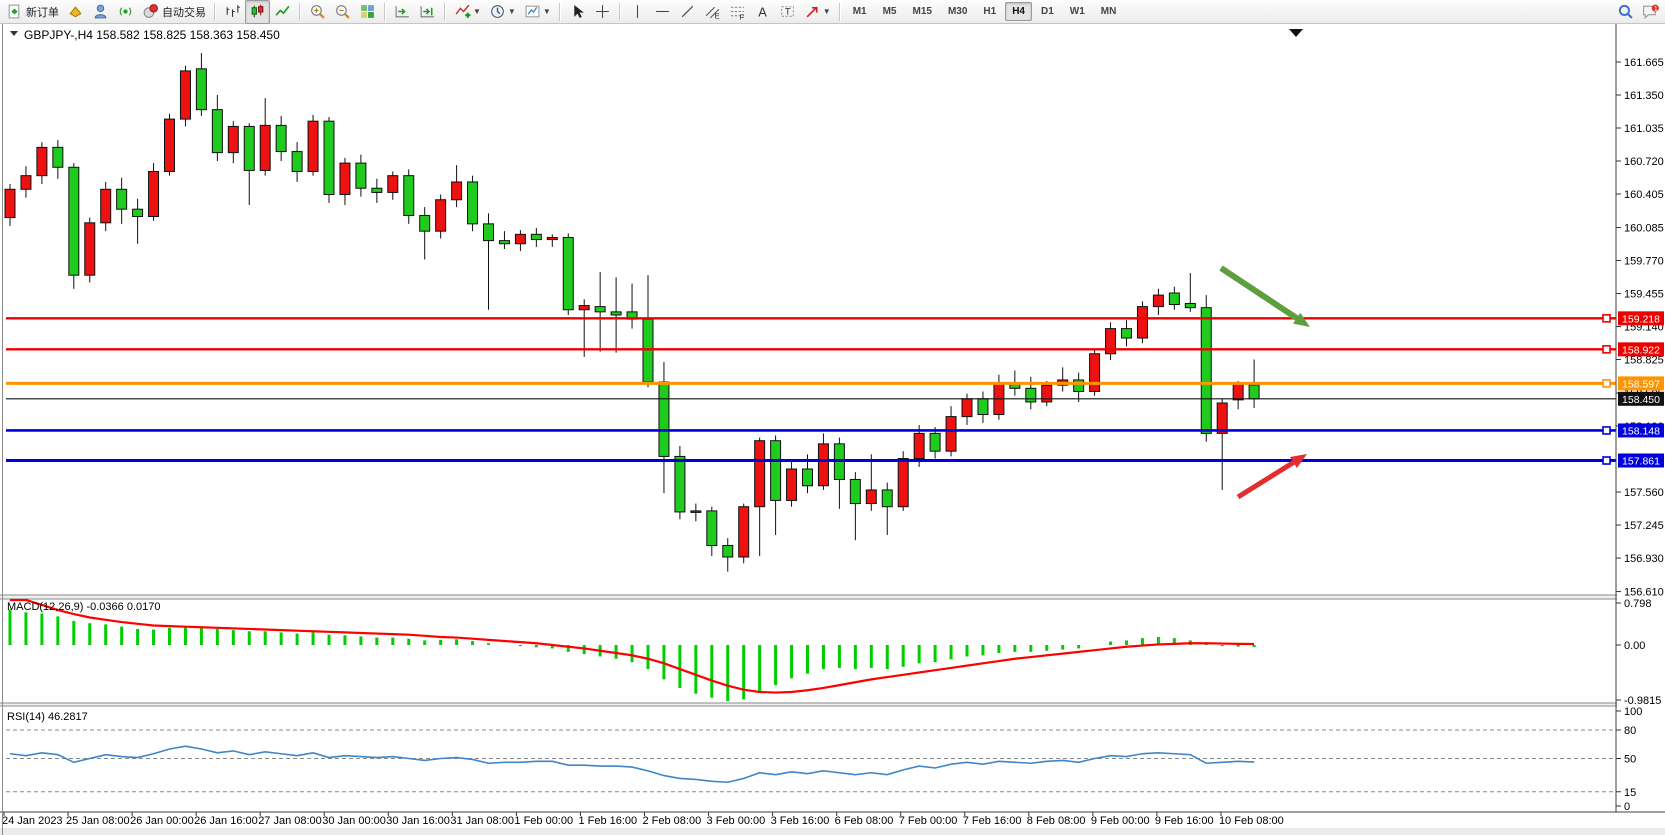 This screenshot has height=835, width=1665. What do you see at coordinates (859, 11) in the screenshot?
I see `timeframe-m1-button: M1` at bounding box center [859, 11].